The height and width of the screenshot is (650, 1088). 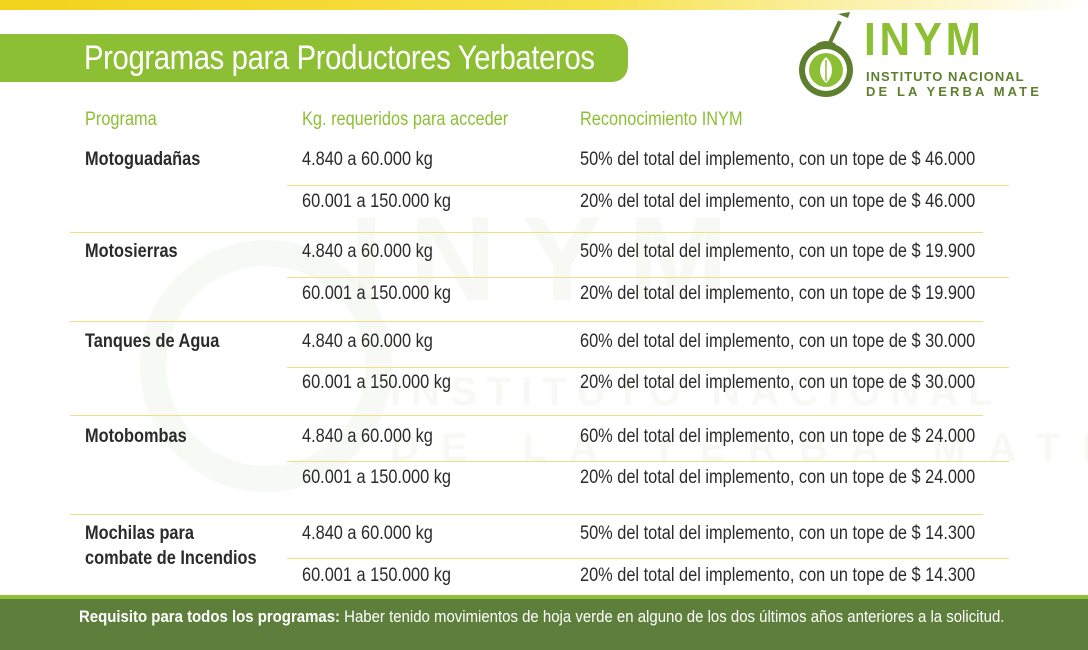 I want to click on program-name: Motobombas, so click(x=136, y=436).